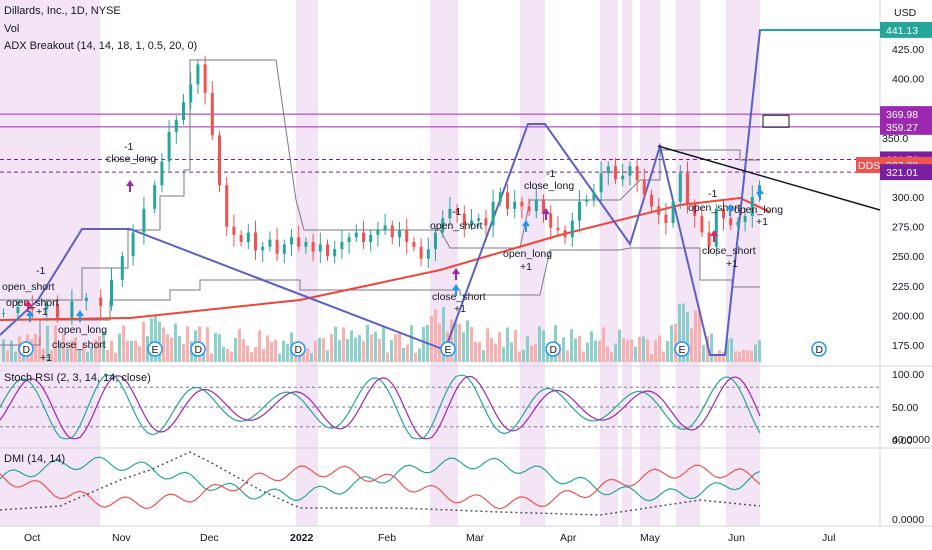 The image size is (932, 550). Describe the element at coordinates (906, 172) in the screenshot. I see `price-tag: 321.01` at that location.